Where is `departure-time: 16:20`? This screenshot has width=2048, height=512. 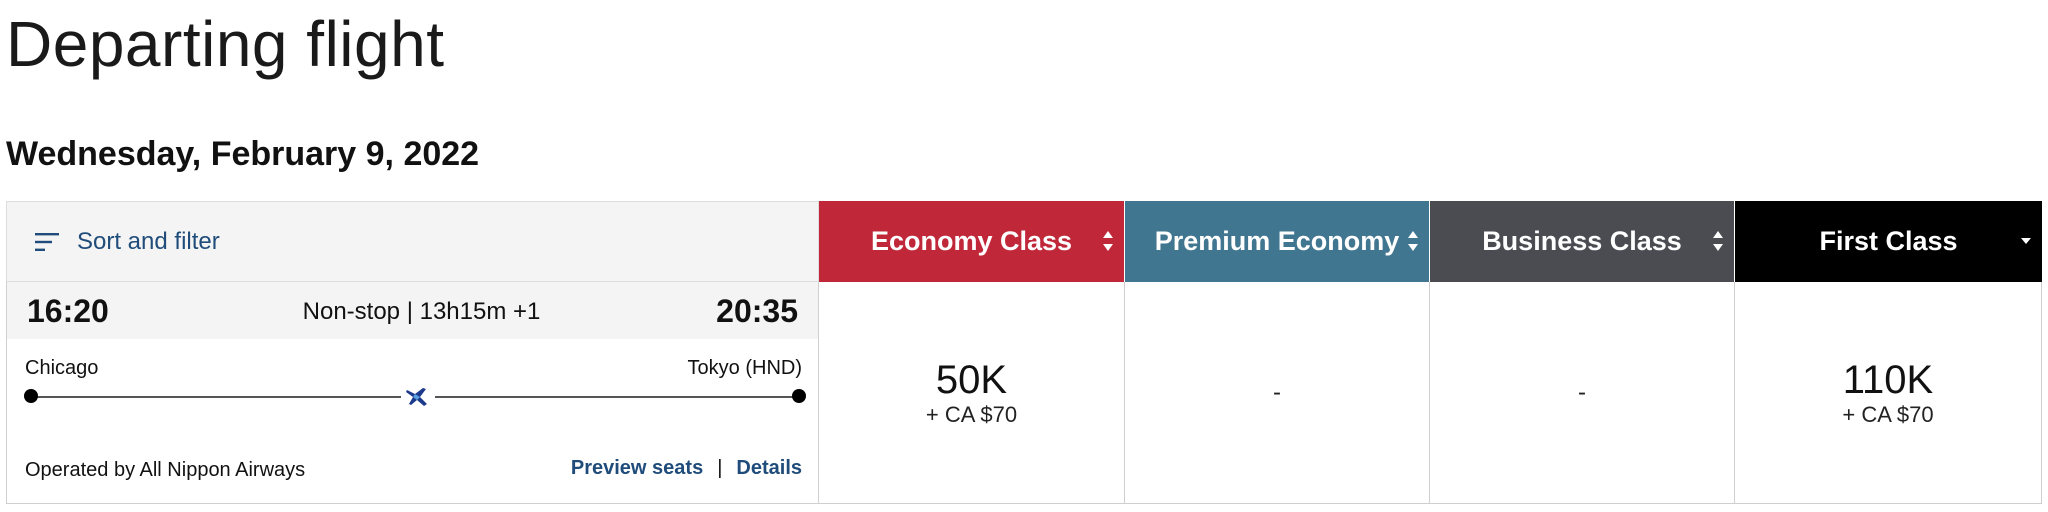 departure-time: 16:20 is located at coordinates (68, 311).